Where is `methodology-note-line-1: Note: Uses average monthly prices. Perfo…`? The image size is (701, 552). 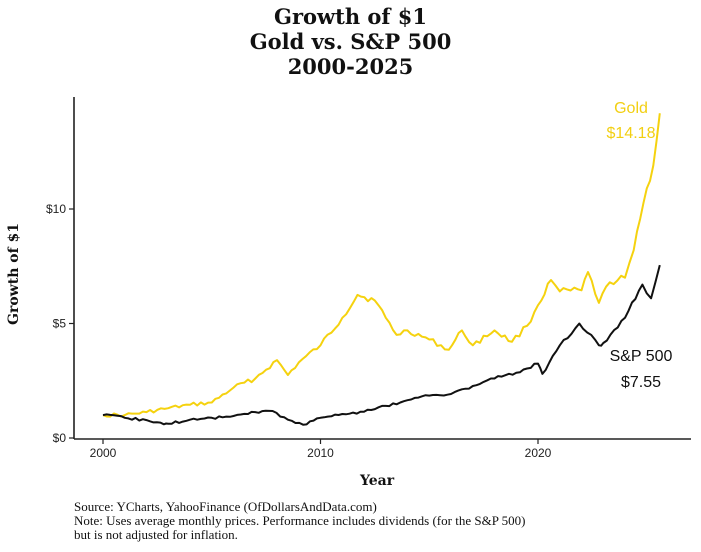
methodology-note-line-1: Note: Uses average monthly prices. Perfo… is located at coordinates (300, 520).